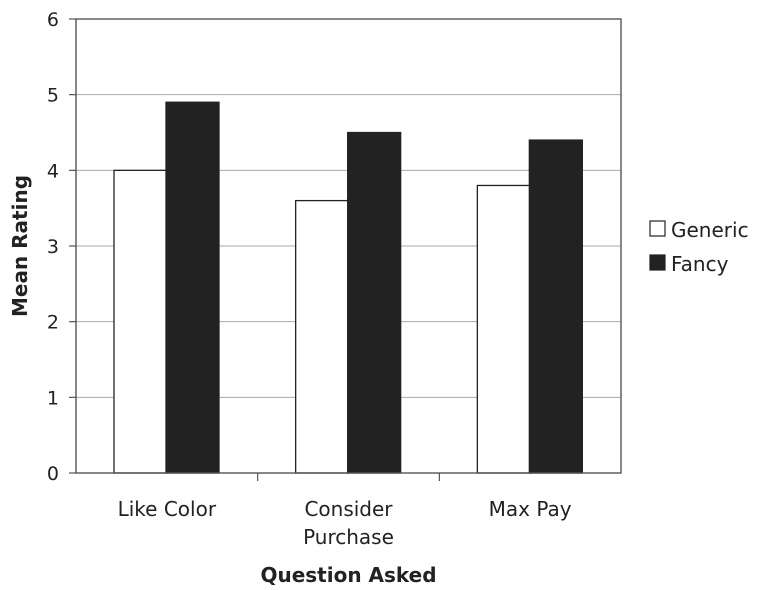  I want to click on x-tick-label-line: Like Color, so click(167, 509).